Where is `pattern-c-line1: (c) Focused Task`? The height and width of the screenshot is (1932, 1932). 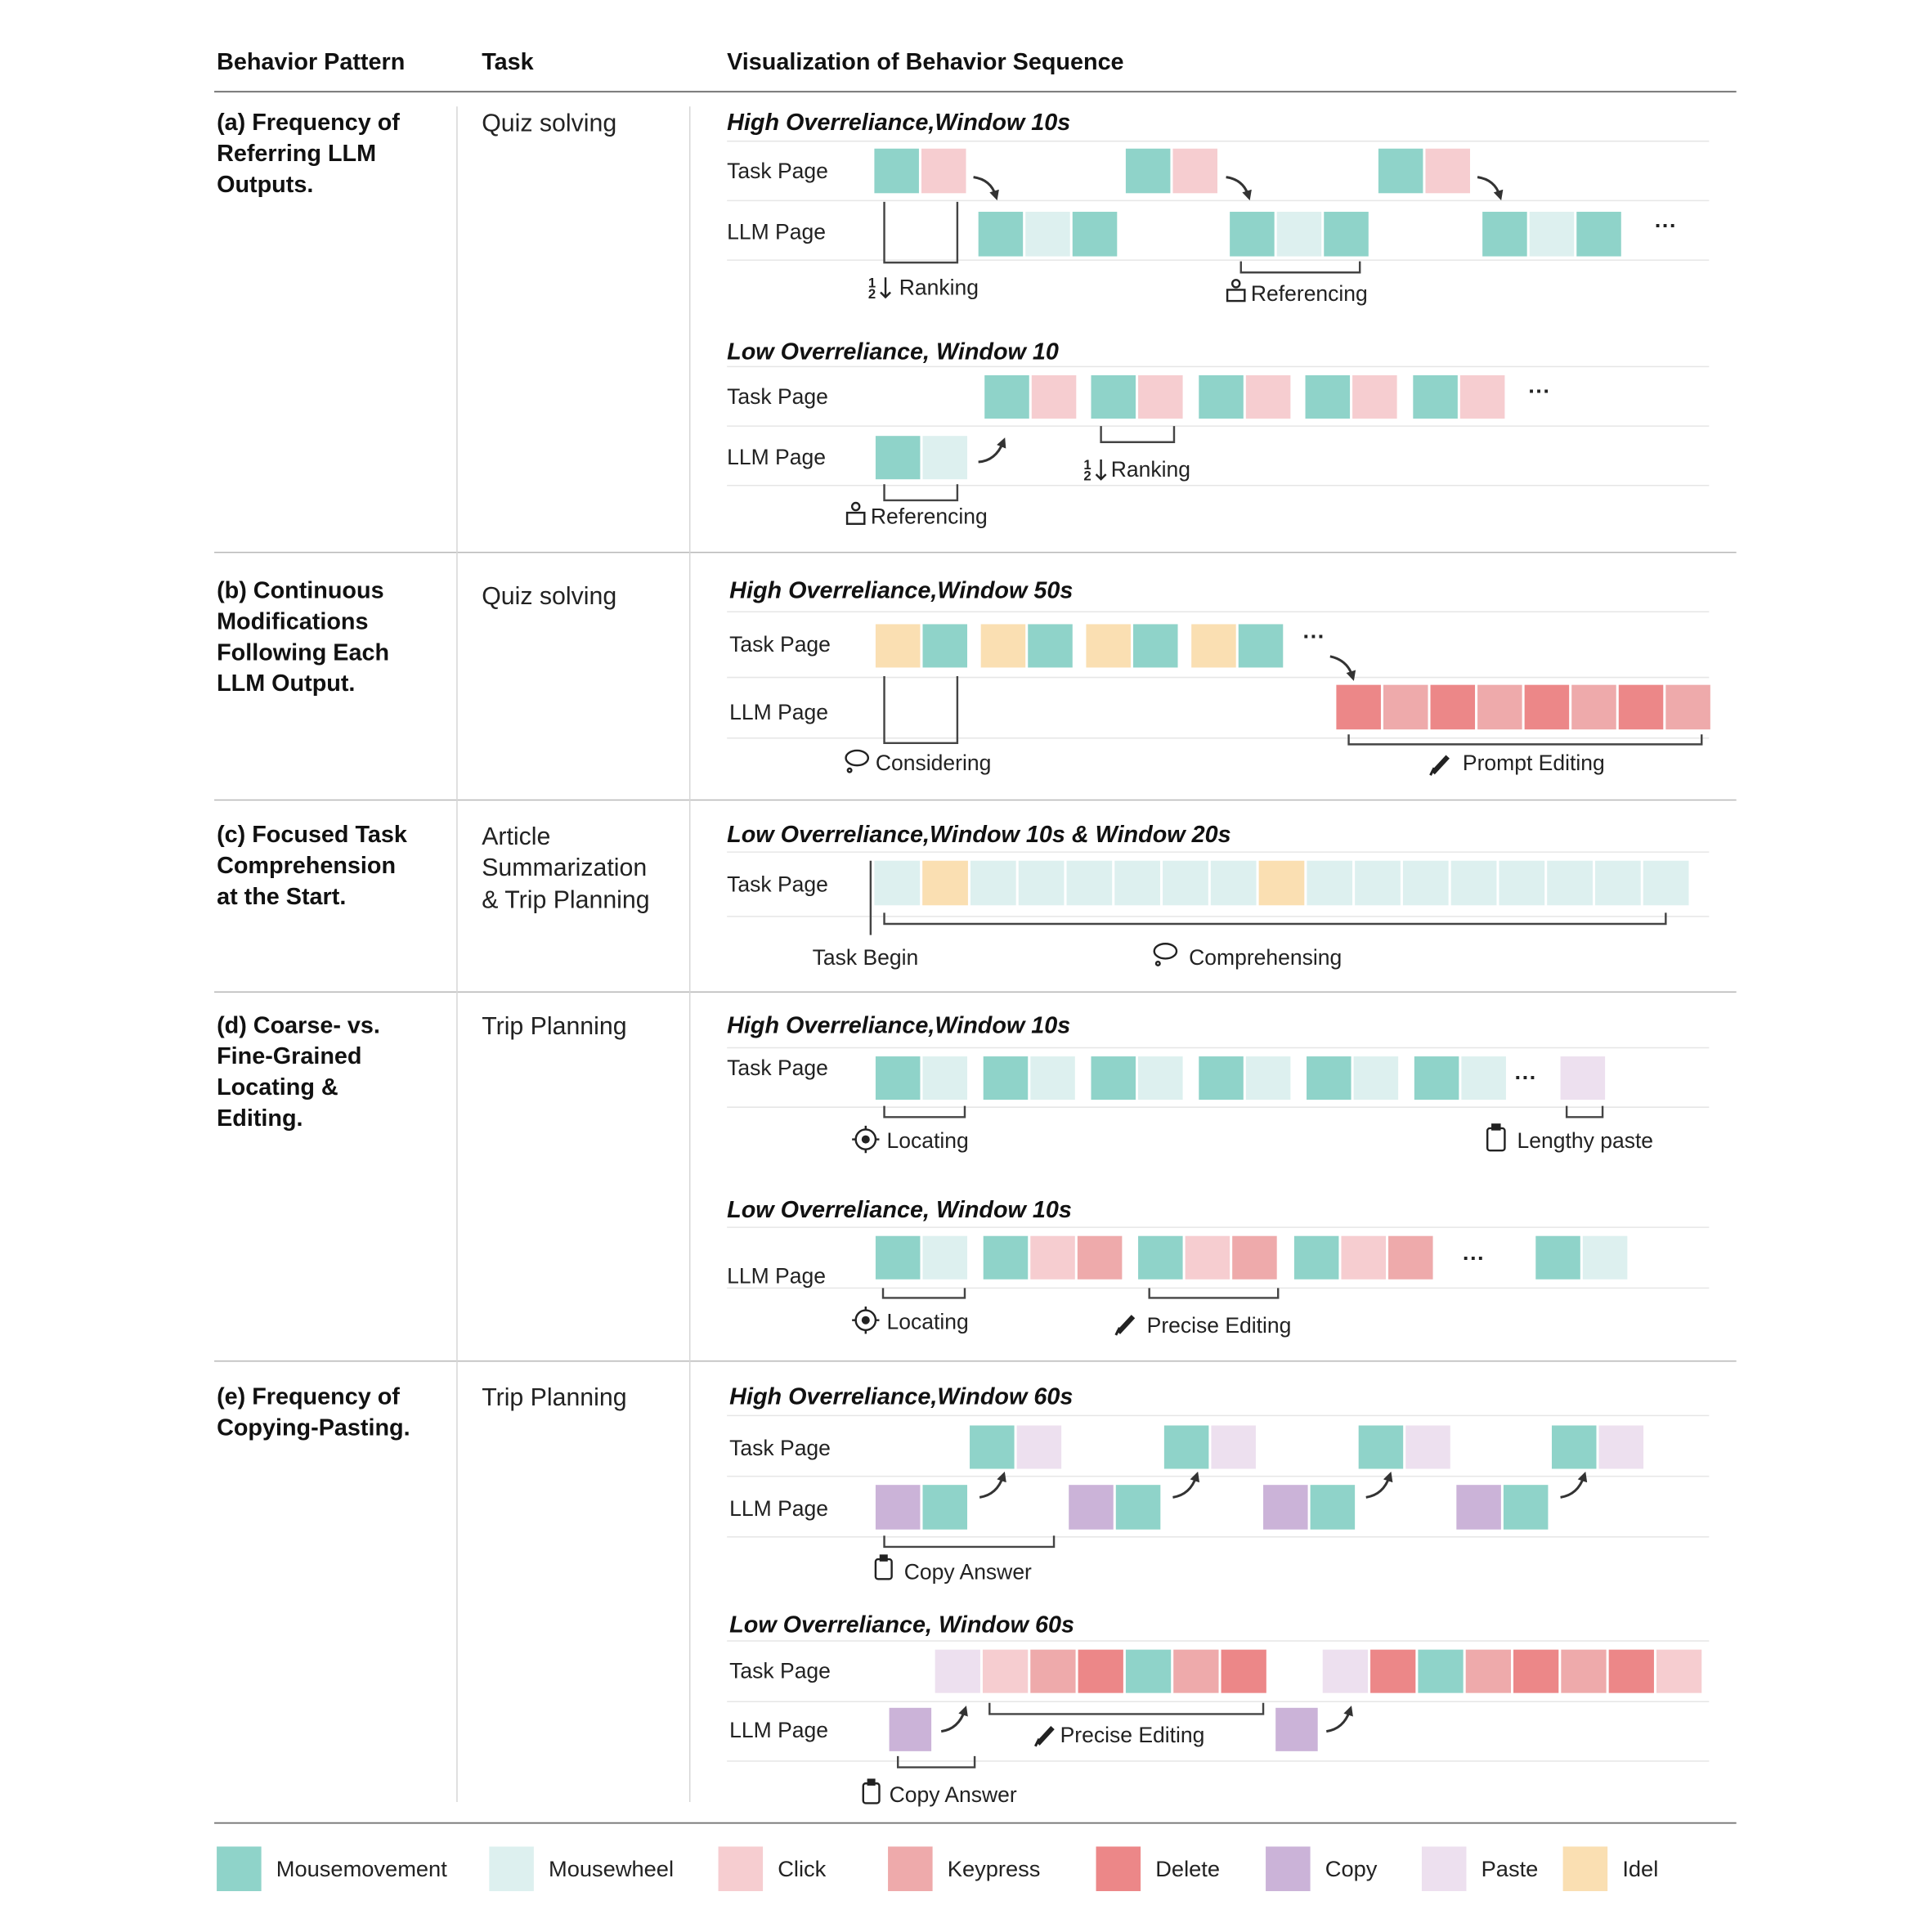 pattern-c-line1: (c) Focused Task is located at coordinates (312, 835).